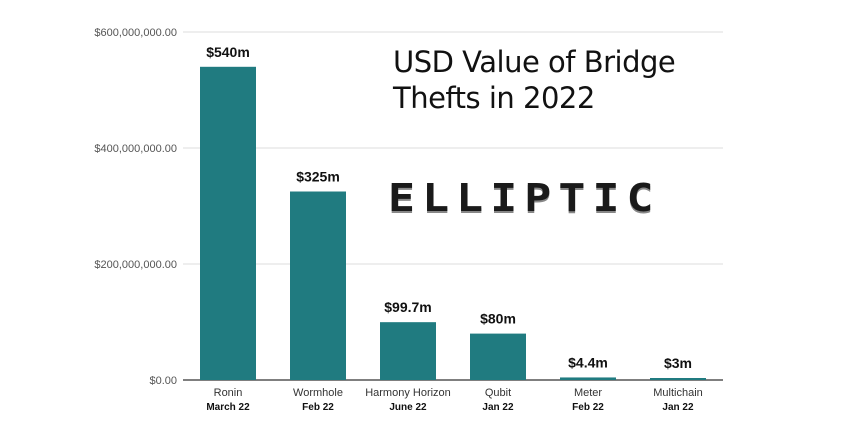  I want to click on bar-value-label: $80m, so click(498, 319).